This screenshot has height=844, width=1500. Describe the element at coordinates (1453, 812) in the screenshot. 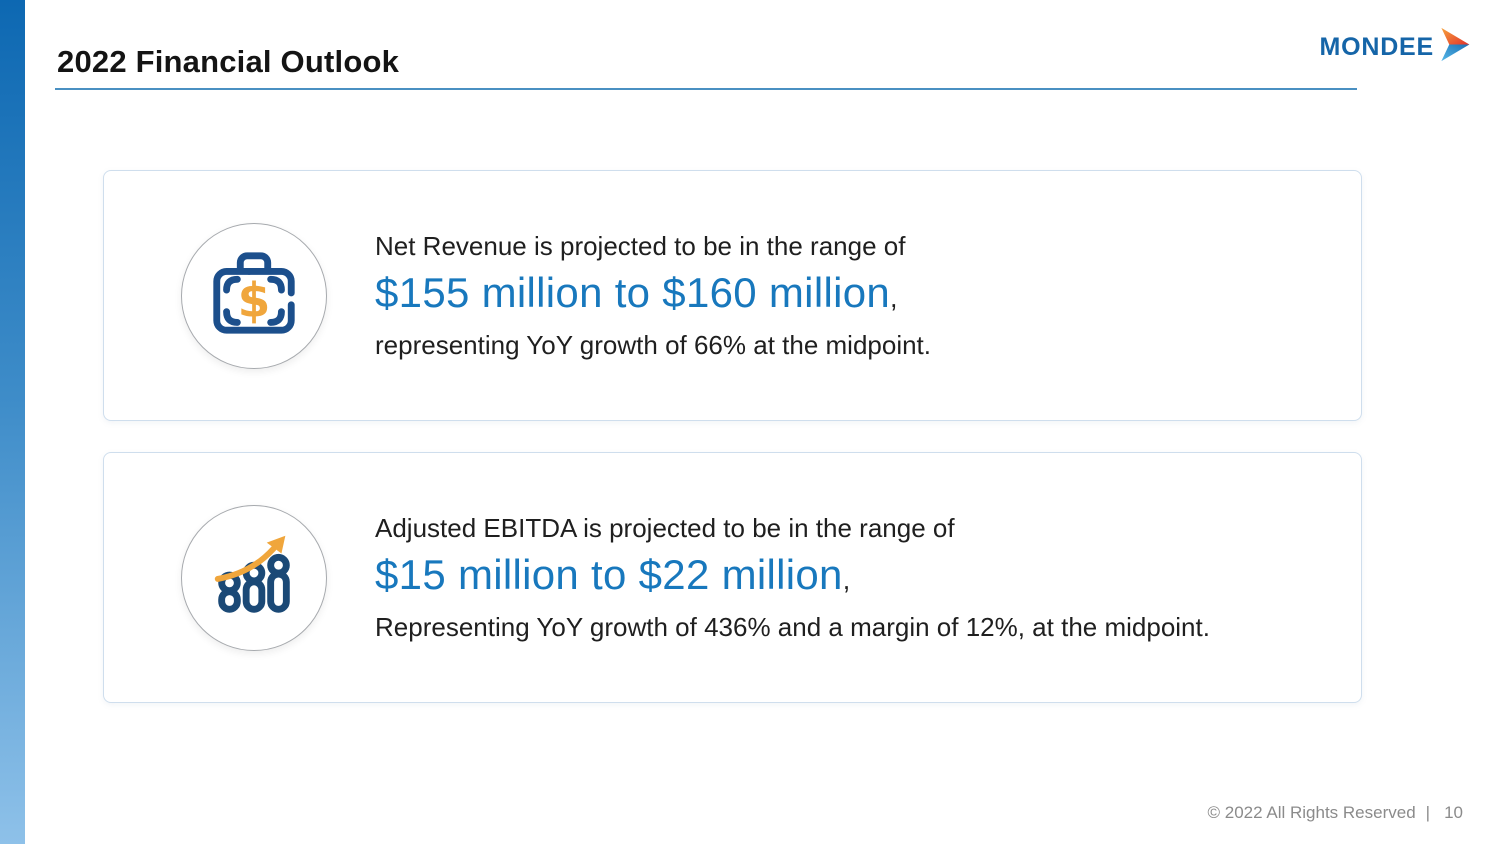

I see `page-number: 10` at that location.